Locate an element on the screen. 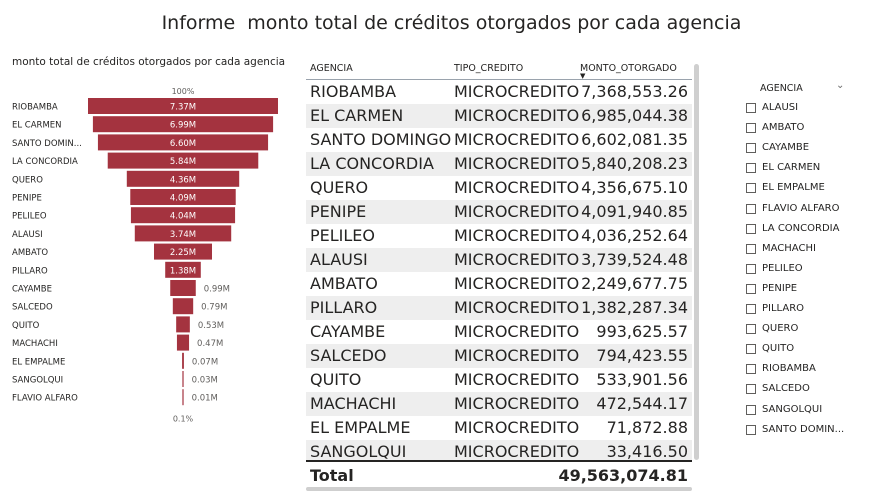 Image resolution: width=883 pixels, height=495 pixels. table-row: ALAUSI MICROCREDITO 3,739,524.48 is located at coordinates (499, 260).